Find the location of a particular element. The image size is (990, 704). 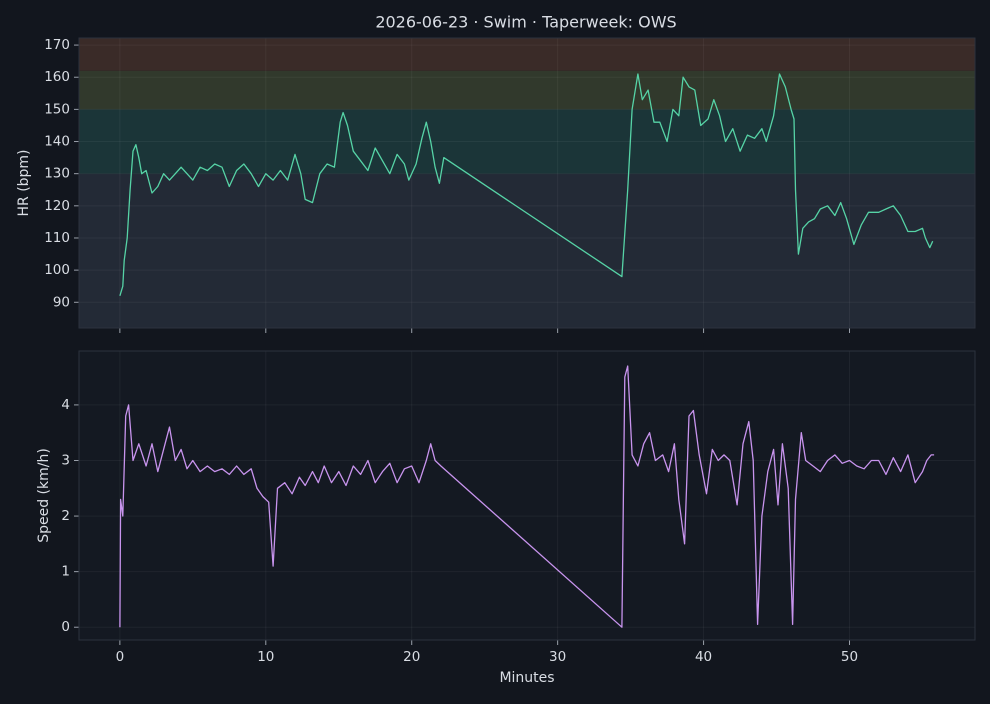

x-tick-label: 10 is located at coordinates (265, 657).